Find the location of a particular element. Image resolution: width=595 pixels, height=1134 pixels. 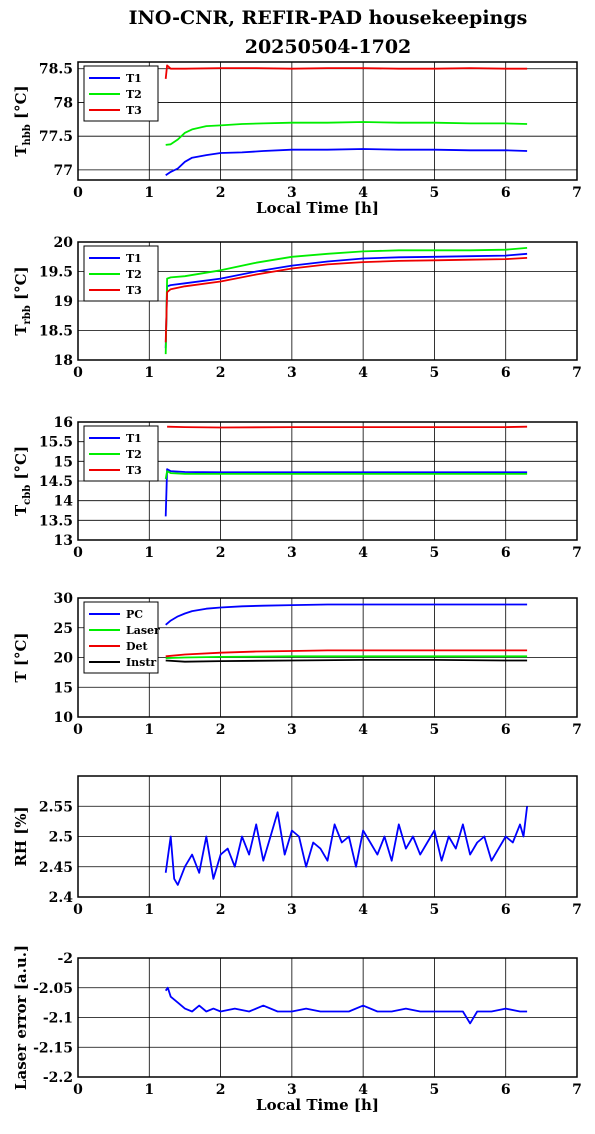

y-axis-label-main: RH [%] is located at coordinates (21, 836).